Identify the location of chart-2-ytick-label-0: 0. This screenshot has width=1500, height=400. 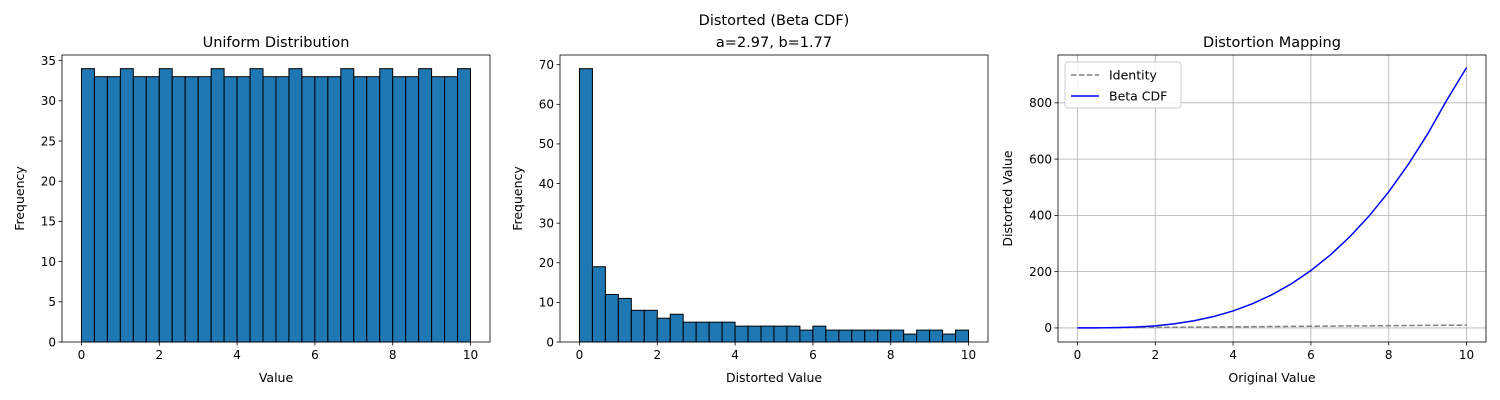
(550, 342).